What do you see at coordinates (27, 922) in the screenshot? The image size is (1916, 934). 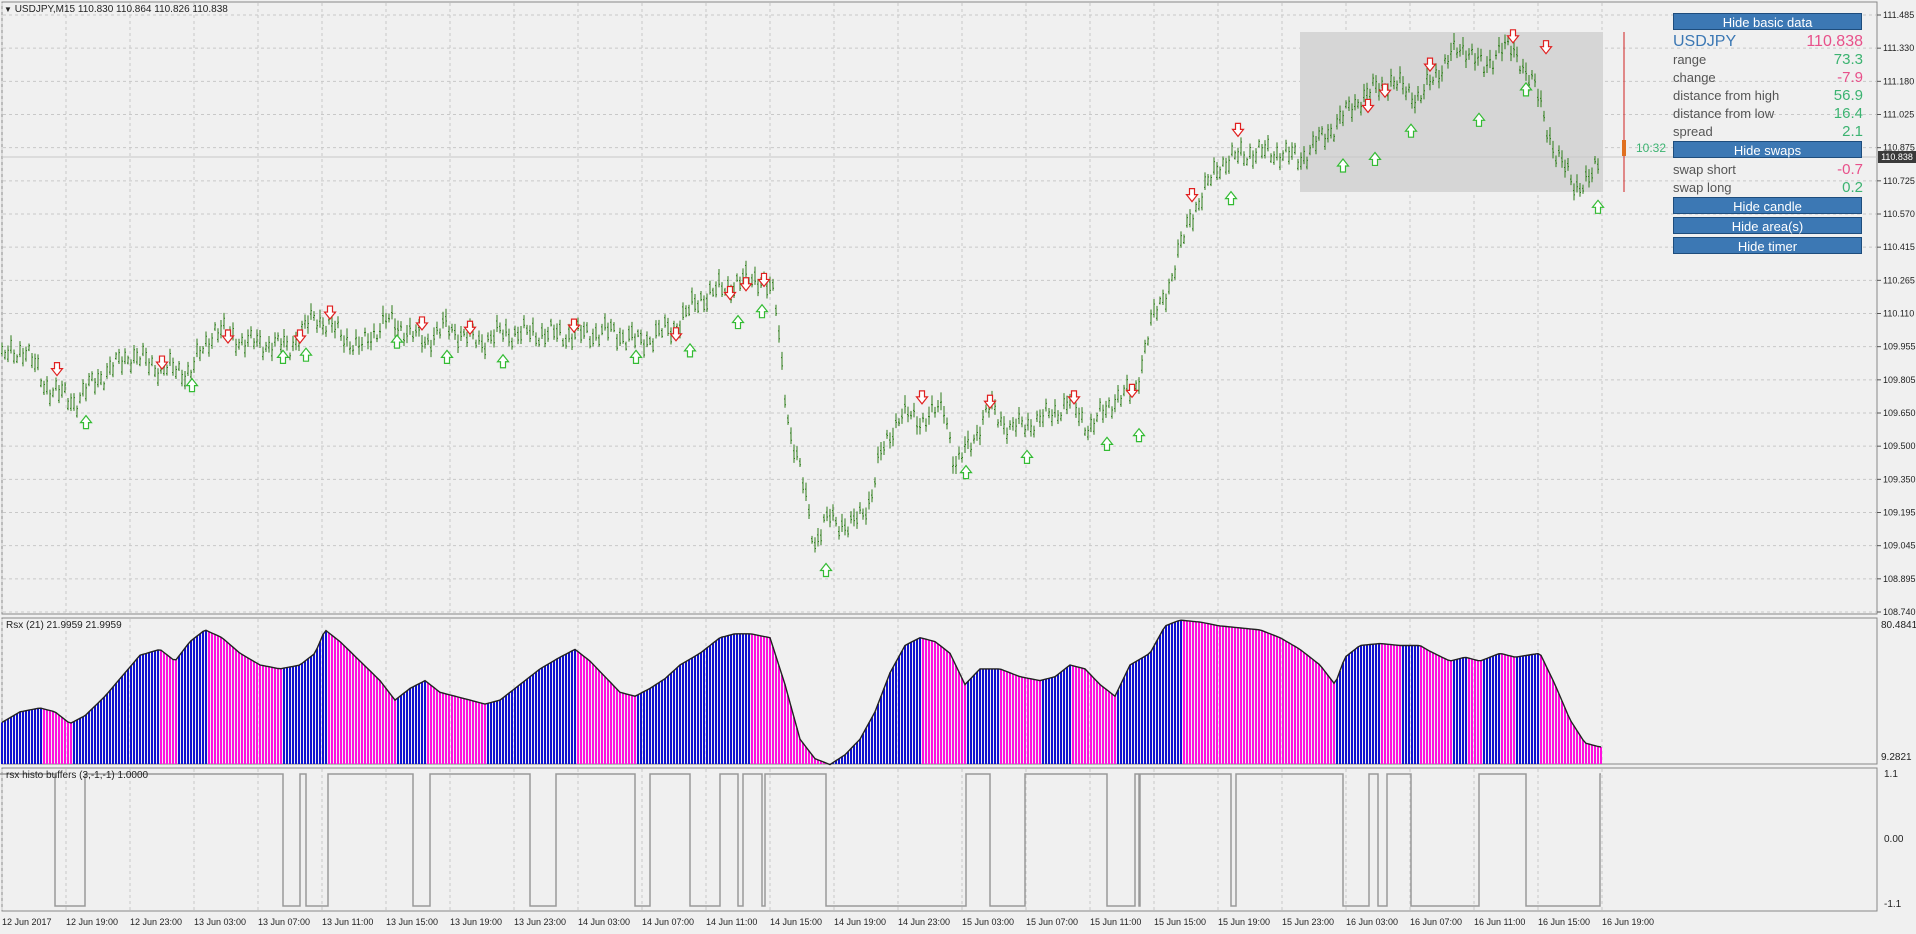 I see `time-axis-label: 12 Jun 2017` at bounding box center [27, 922].